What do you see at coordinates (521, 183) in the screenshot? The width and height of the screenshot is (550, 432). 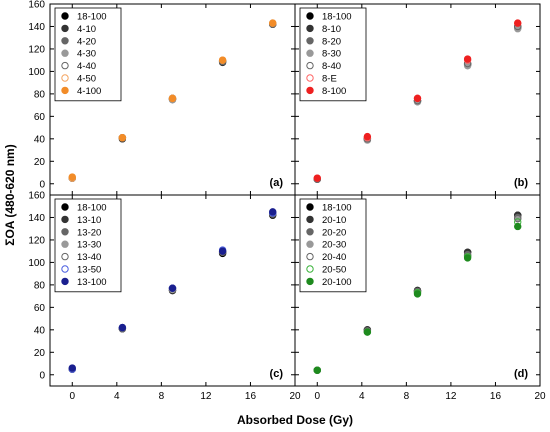 I see `panel-label: (b)` at bounding box center [521, 183].